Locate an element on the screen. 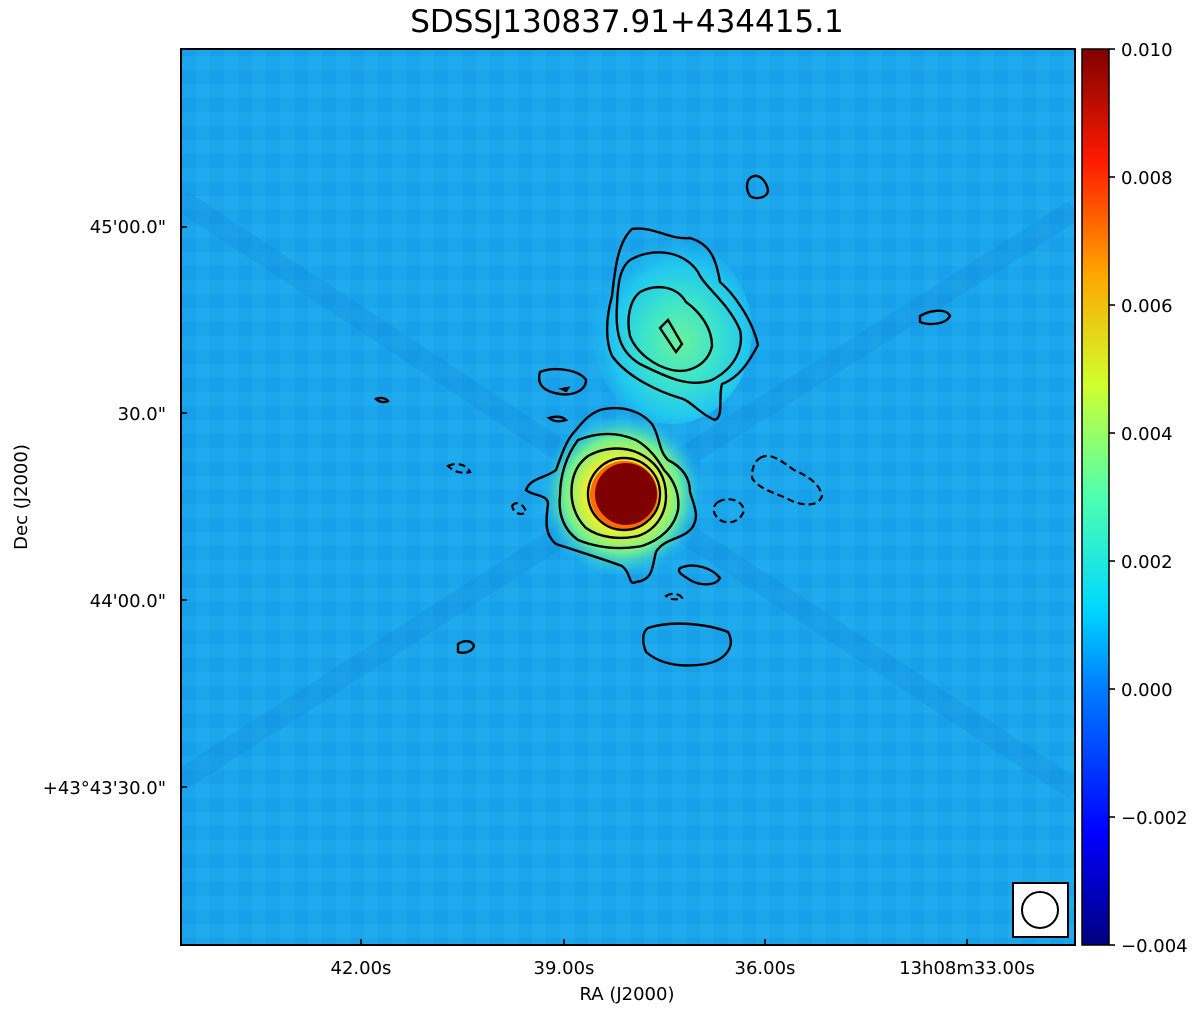 The width and height of the screenshot is (1200, 1017). y-tick-label: +43°43'30.0" is located at coordinates (104, 788).